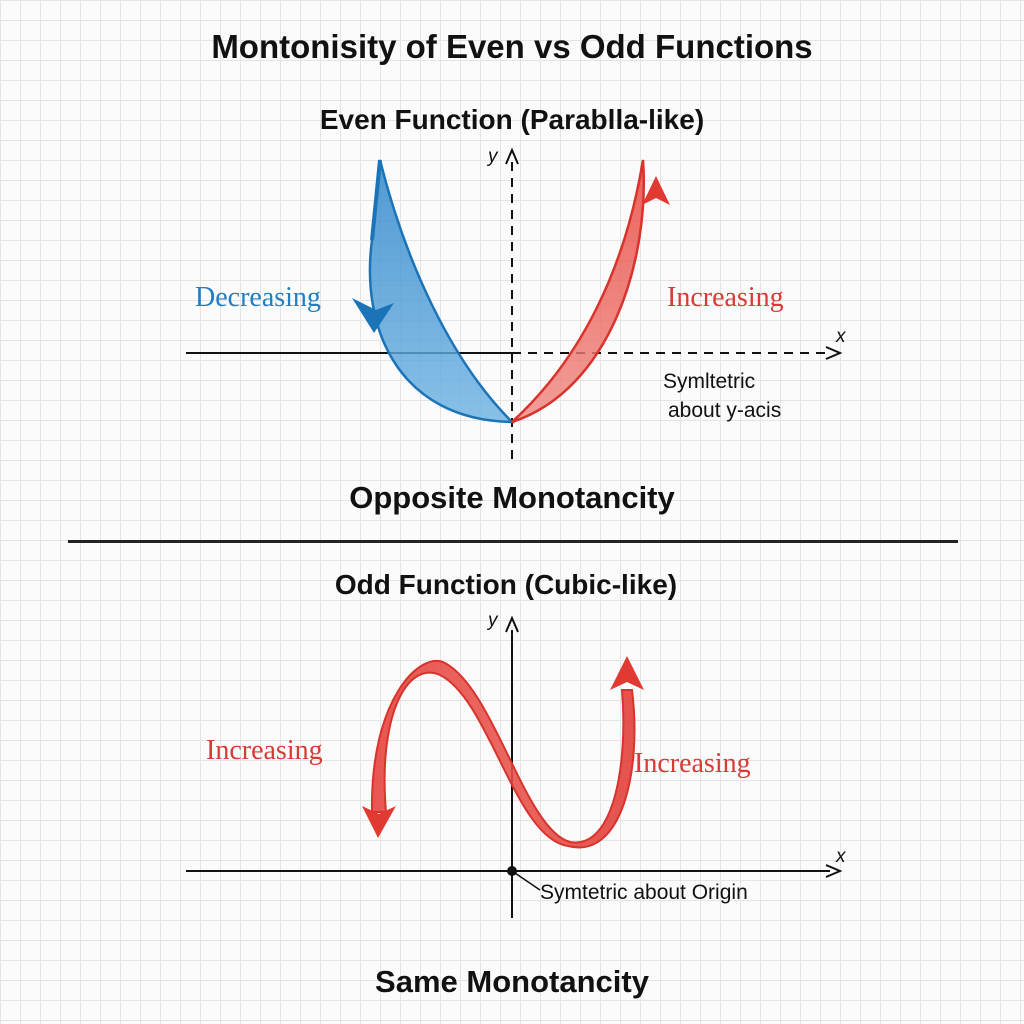 Image resolution: width=1024 pixels, height=1024 pixels. What do you see at coordinates (442, 291) in the screenshot?
I see `even-decreasing-ribbon` at bounding box center [442, 291].